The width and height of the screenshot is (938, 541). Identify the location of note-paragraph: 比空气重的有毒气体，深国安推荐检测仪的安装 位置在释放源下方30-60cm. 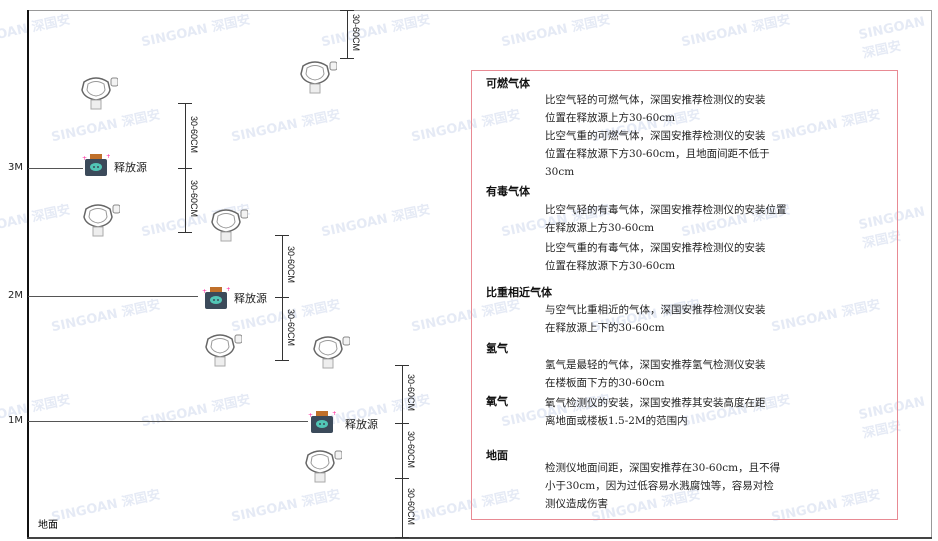
(655, 257).